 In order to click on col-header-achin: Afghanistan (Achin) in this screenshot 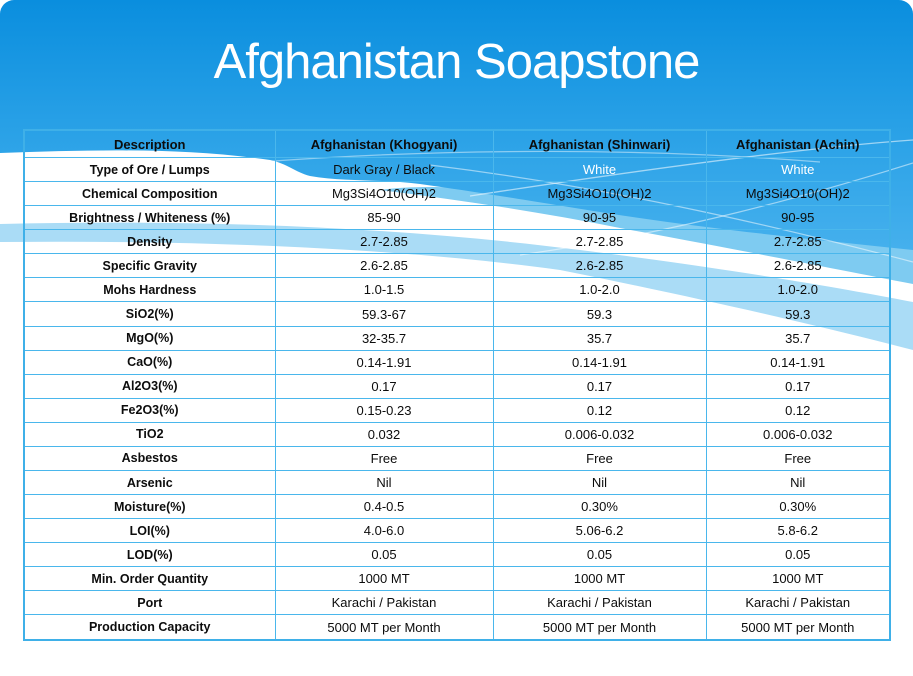, I will do `click(798, 143)`.